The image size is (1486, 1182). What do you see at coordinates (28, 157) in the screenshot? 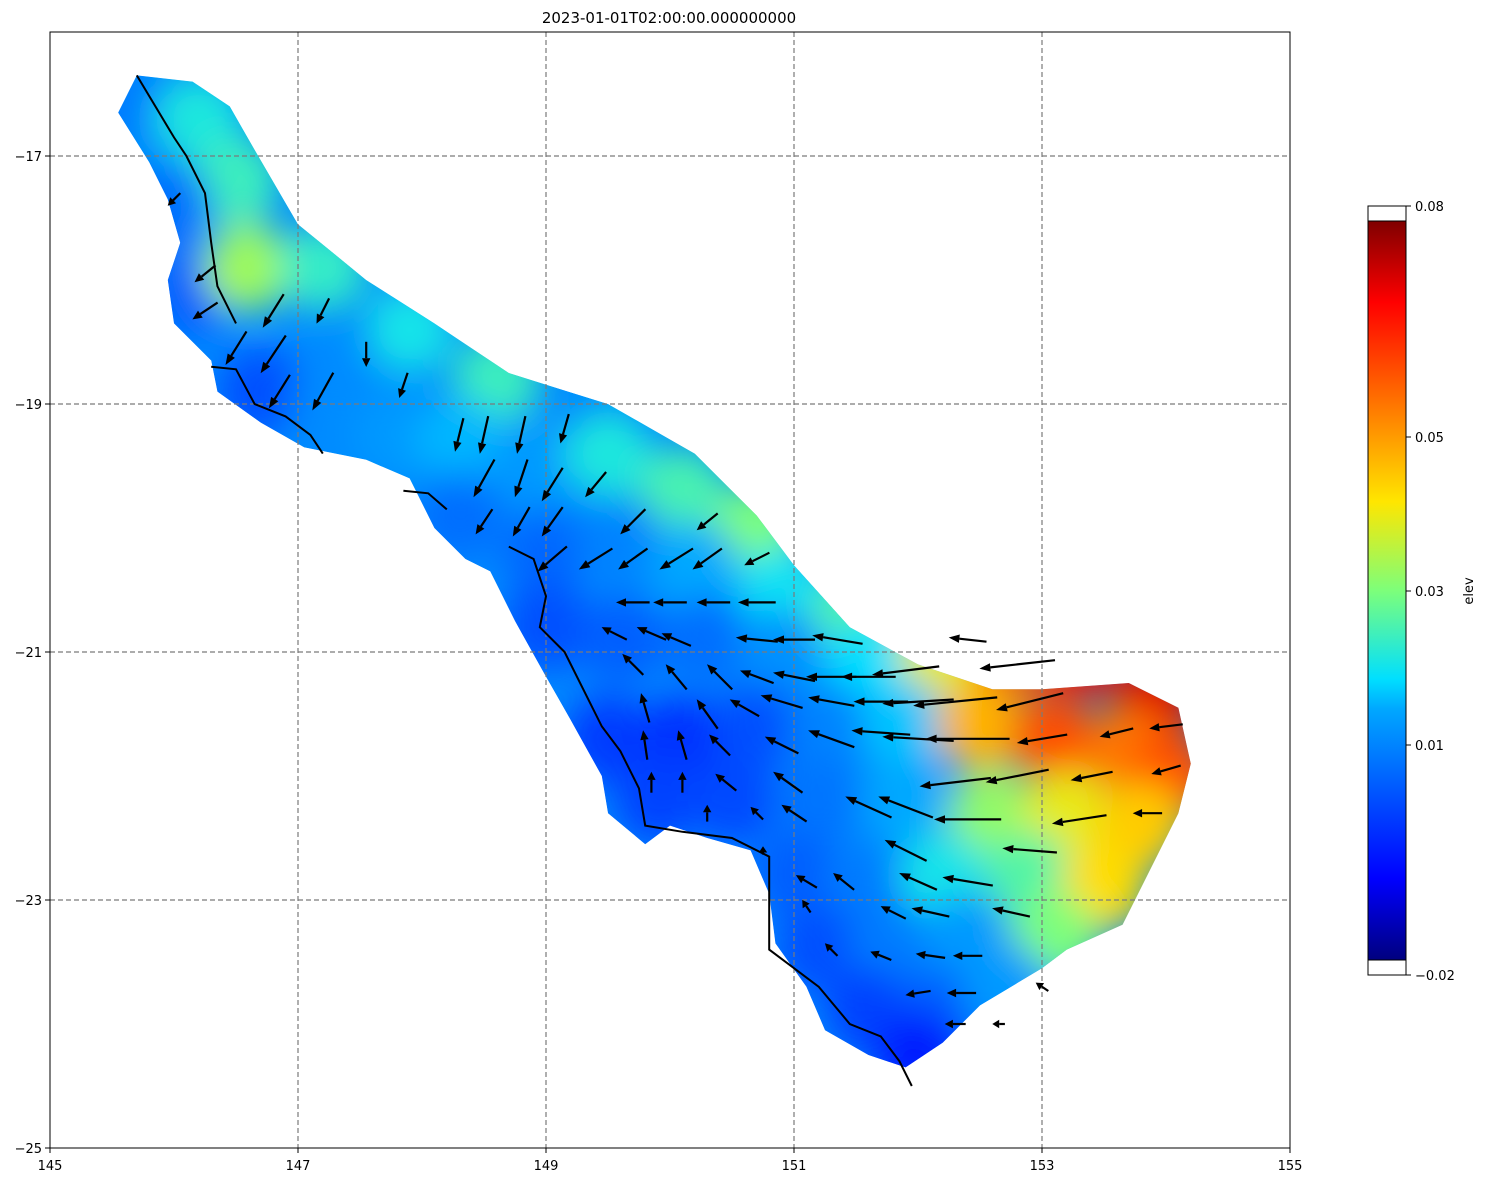
I see `y-tick-label: −17` at bounding box center [28, 157].